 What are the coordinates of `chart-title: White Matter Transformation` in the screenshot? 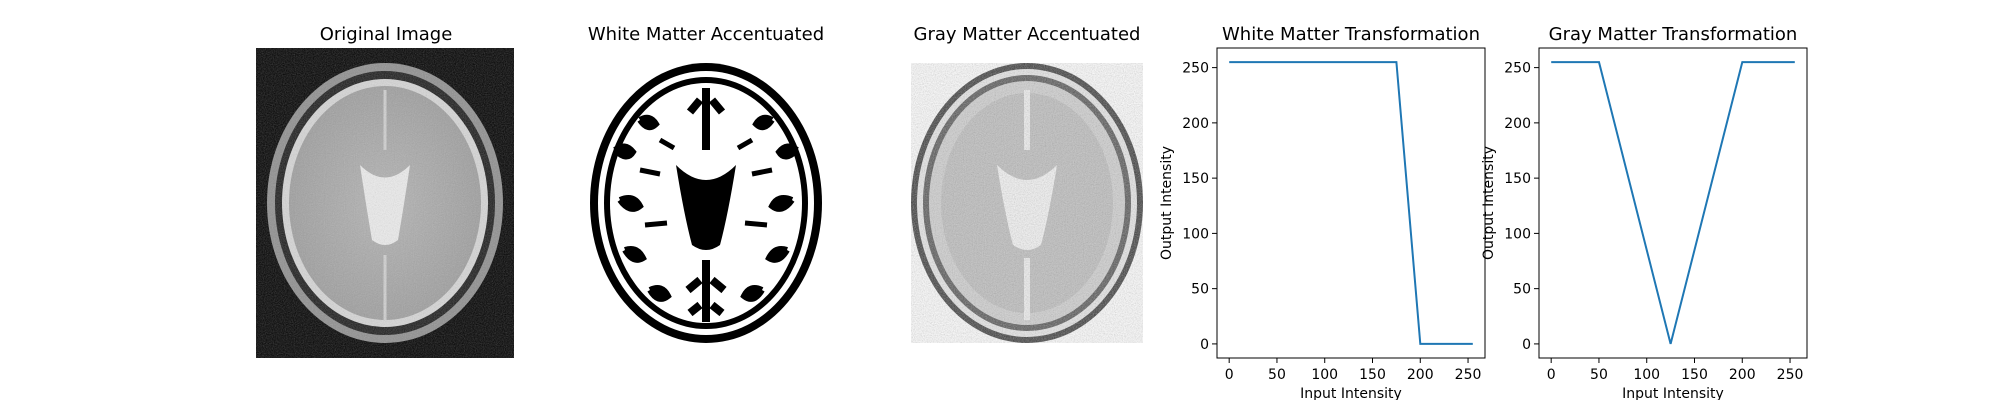 It's located at (1351, 34).